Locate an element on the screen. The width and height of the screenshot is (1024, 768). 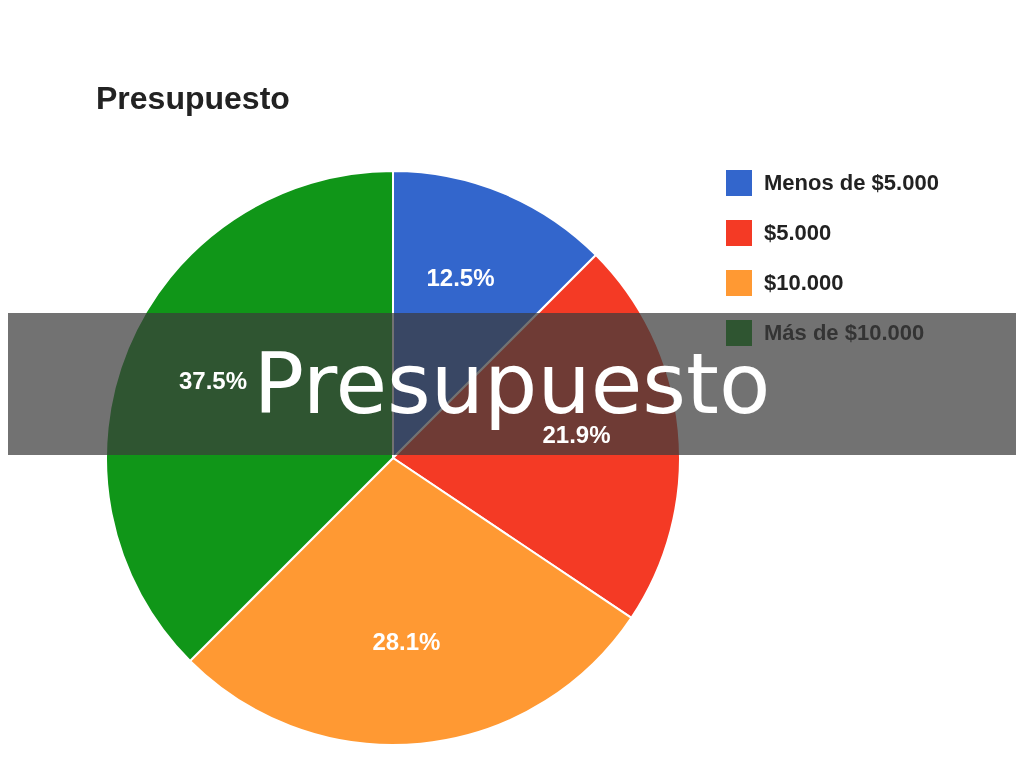
data-label: 37.5% is located at coordinates (213, 381).